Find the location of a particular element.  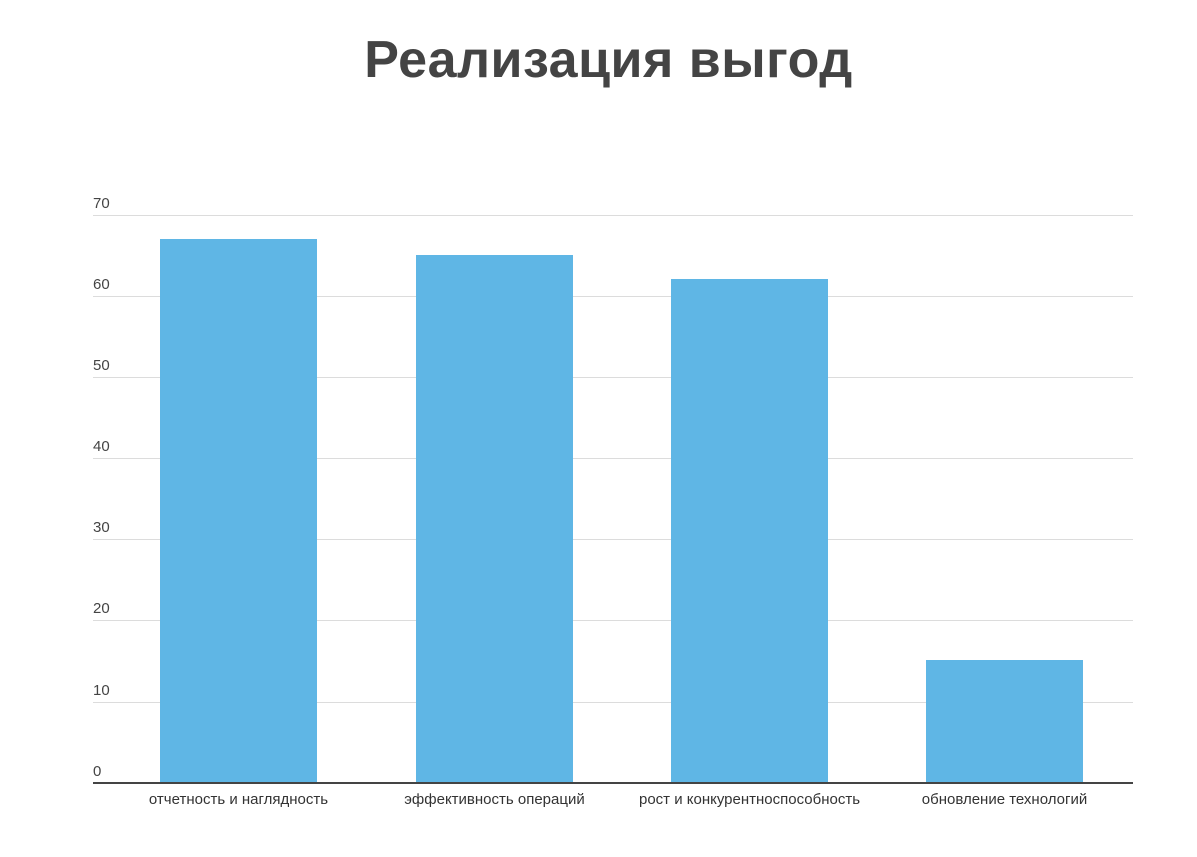

x-tick-label: обновление технологий is located at coordinates (1004, 799).